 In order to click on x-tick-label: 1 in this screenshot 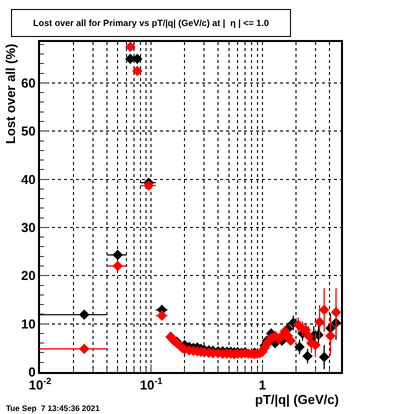, I will do `click(262, 384)`.